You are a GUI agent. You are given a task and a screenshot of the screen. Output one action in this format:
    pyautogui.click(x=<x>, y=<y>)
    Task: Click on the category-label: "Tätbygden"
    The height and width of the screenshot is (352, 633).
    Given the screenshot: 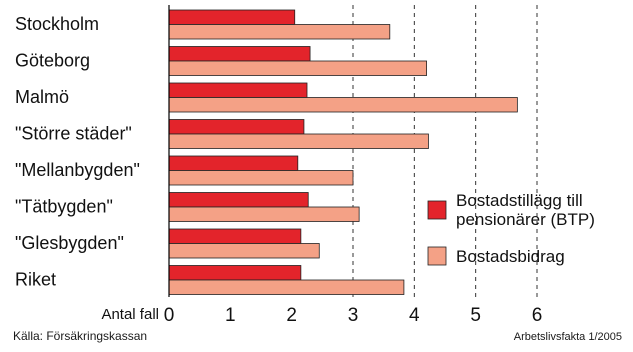 What is the action you would take?
    pyautogui.click(x=64, y=207)
    